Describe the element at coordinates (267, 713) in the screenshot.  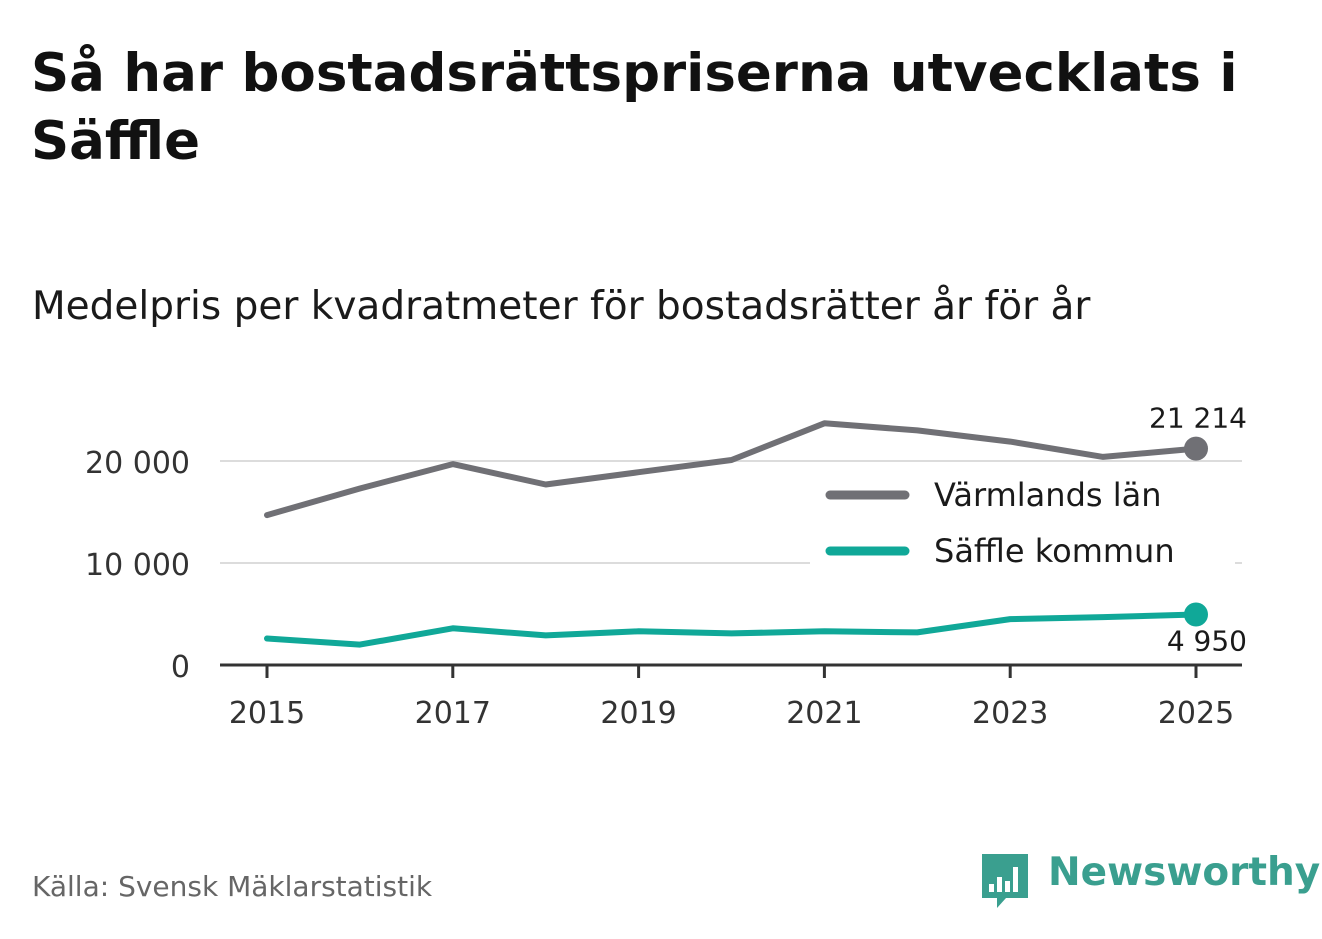
I see `x-tick-label: 2015` at that location.